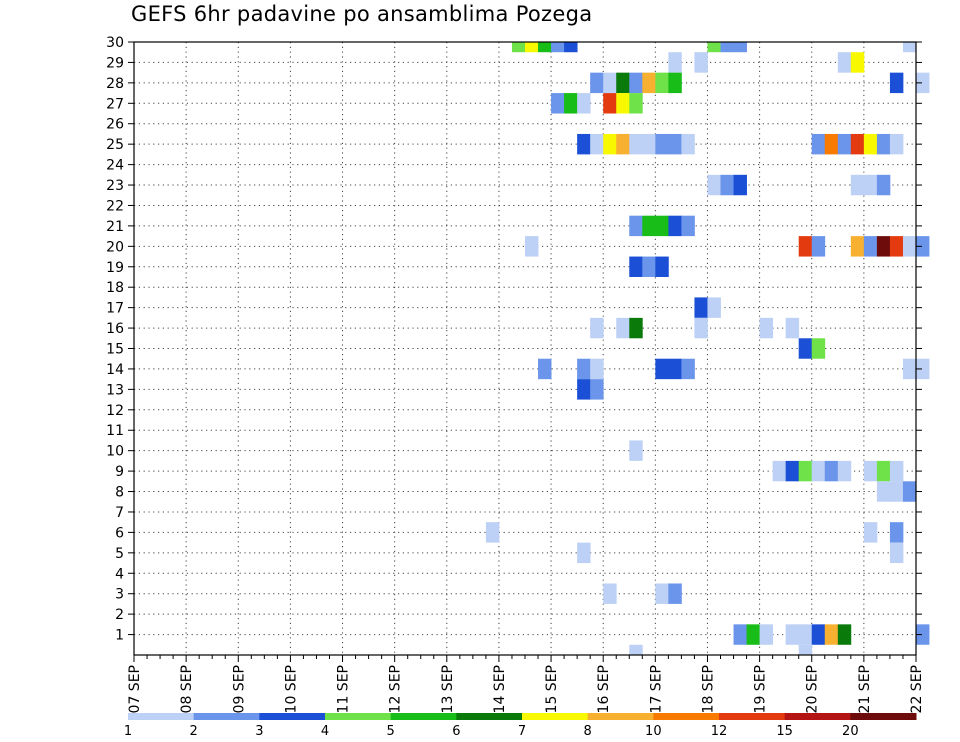  What do you see at coordinates (291, 689) in the screenshot?
I see `x-tick-label: 10 SEP` at bounding box center [291, 689].